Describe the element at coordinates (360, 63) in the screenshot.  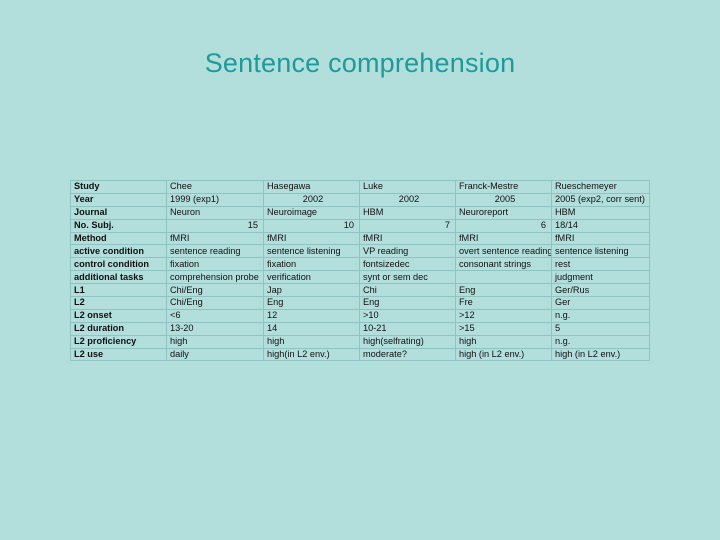
I see `slide-title: Sentence comprehension` at that location.